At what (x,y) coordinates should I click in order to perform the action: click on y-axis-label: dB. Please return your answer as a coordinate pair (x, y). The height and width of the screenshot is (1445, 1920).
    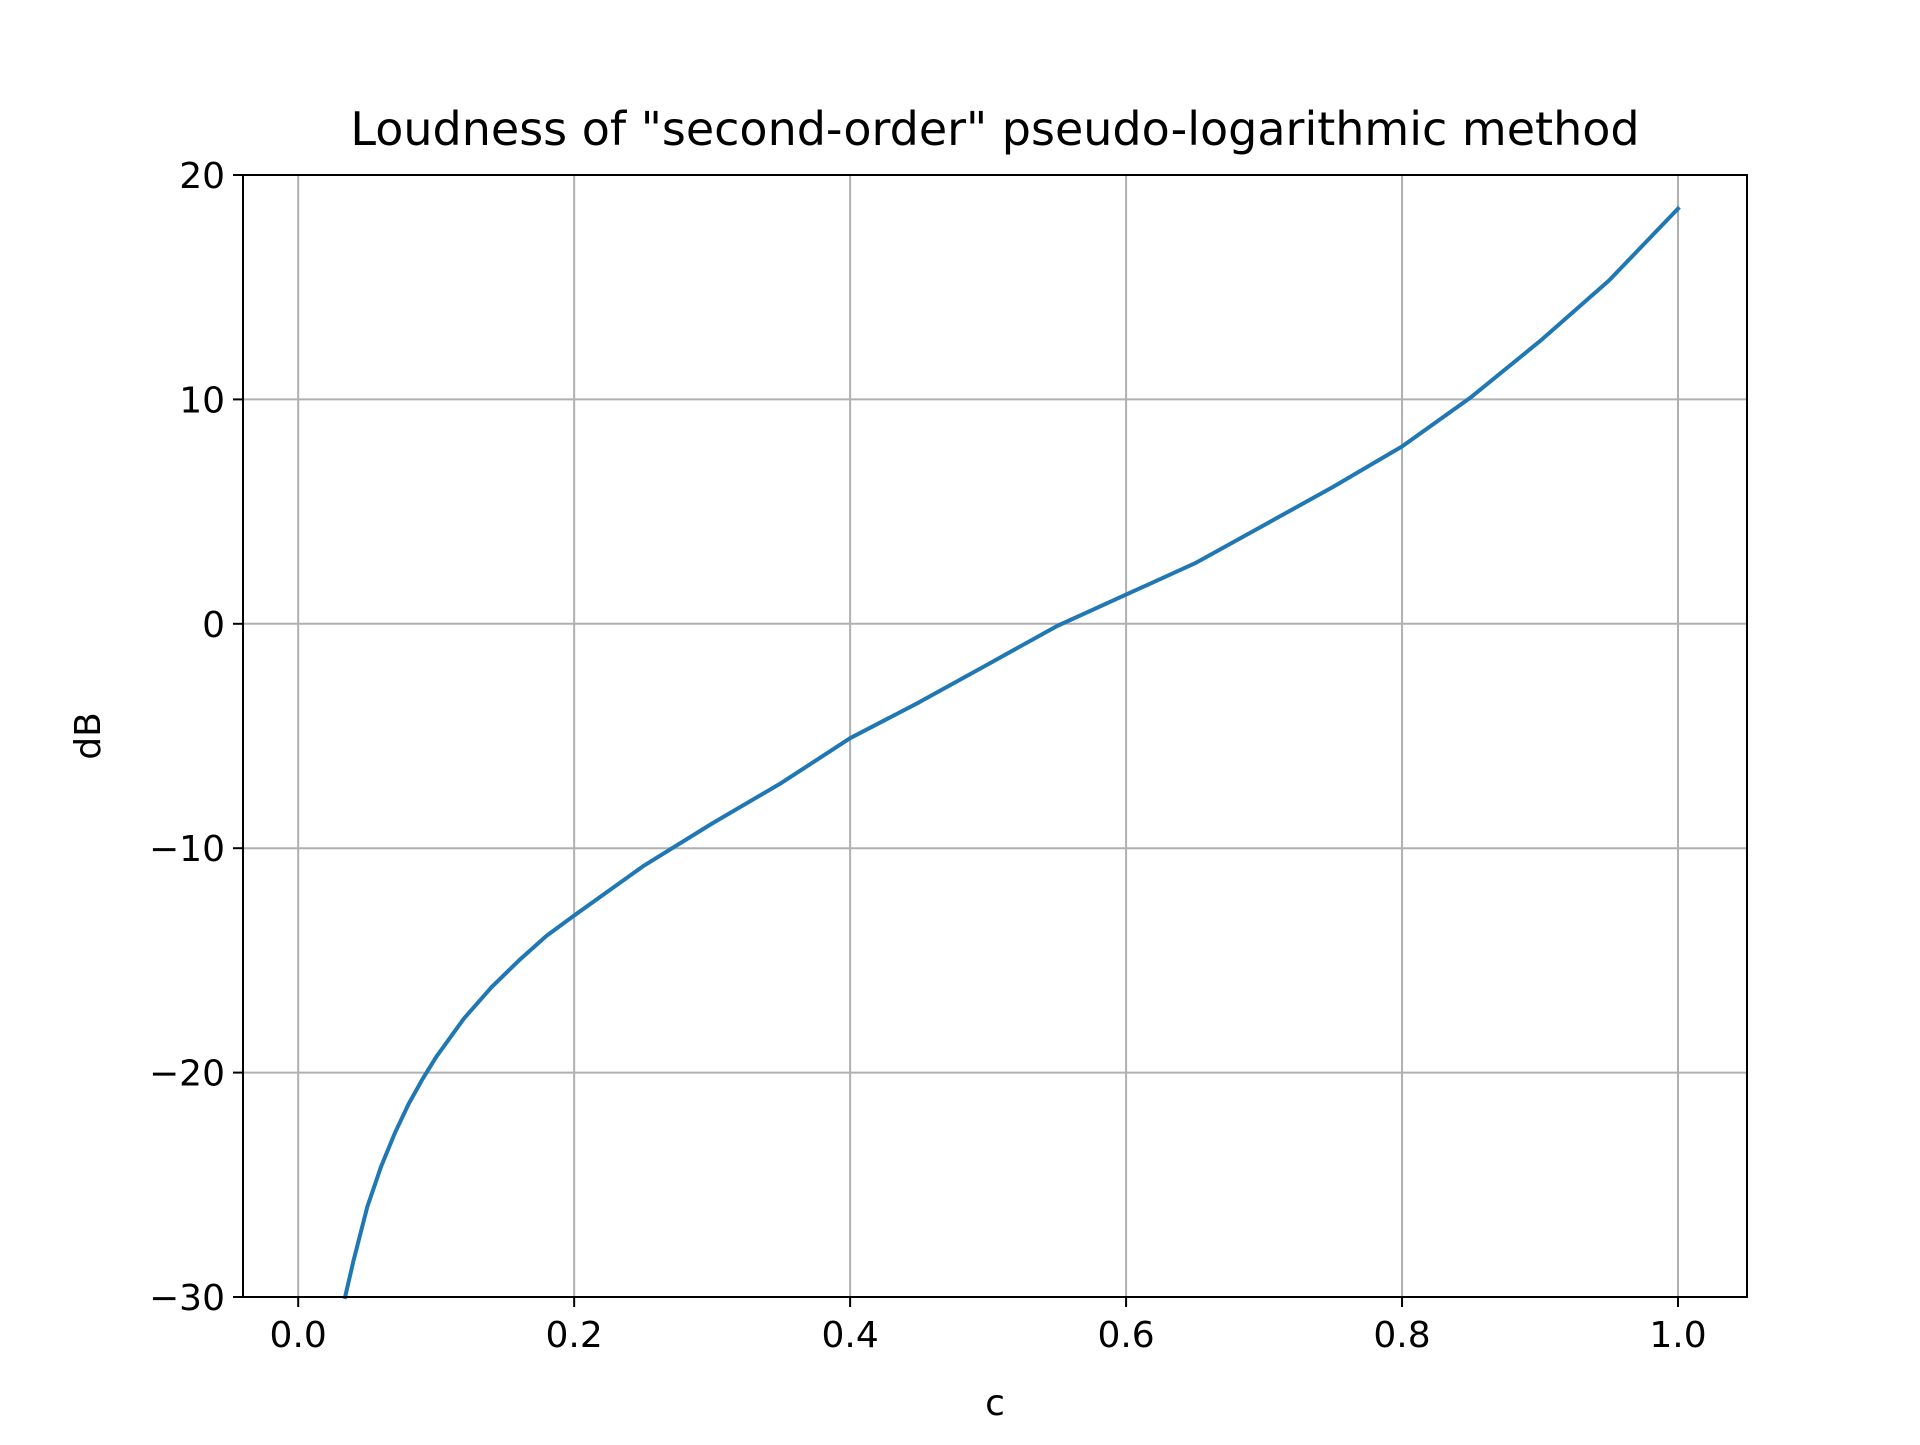
    Looking at the image, I should click on (88, 736).